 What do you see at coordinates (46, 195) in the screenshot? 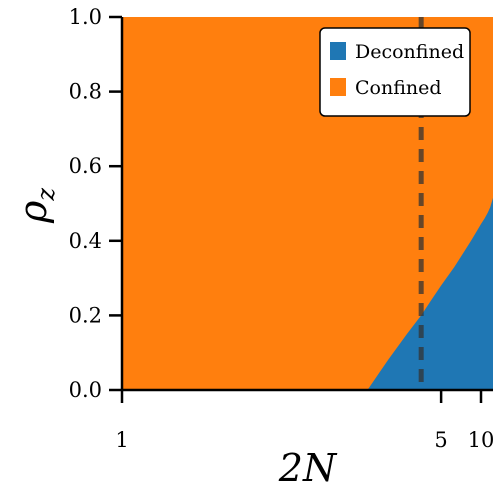
I see `y-axis-label-sub: z` at bounding box center [46, 195].